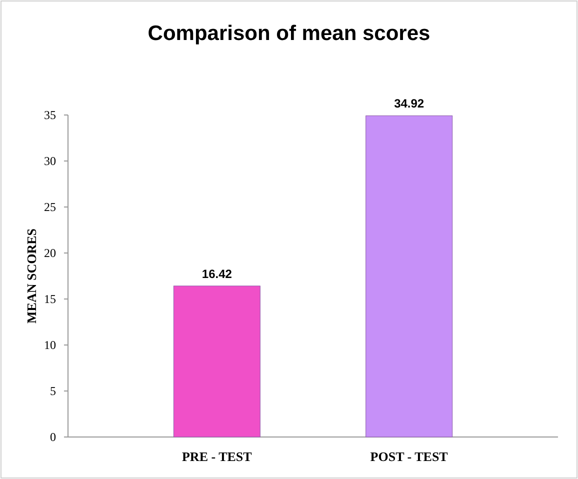  I want to click on data-label: 16.42, so click(217, 273).